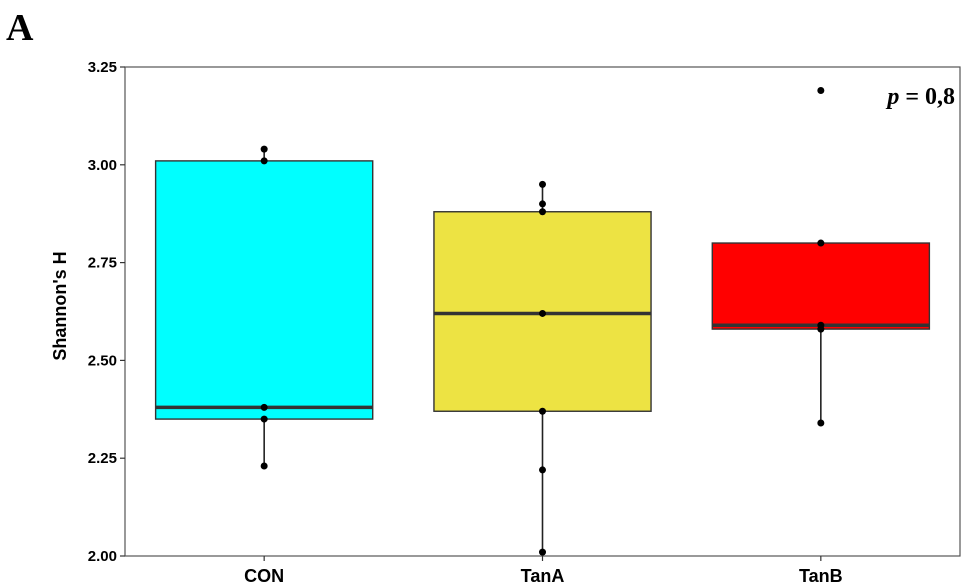 Image resolution: width=968 pixels, height=588 pixels. I want to click on y-tick-label: 2.00, so click(102, 556).